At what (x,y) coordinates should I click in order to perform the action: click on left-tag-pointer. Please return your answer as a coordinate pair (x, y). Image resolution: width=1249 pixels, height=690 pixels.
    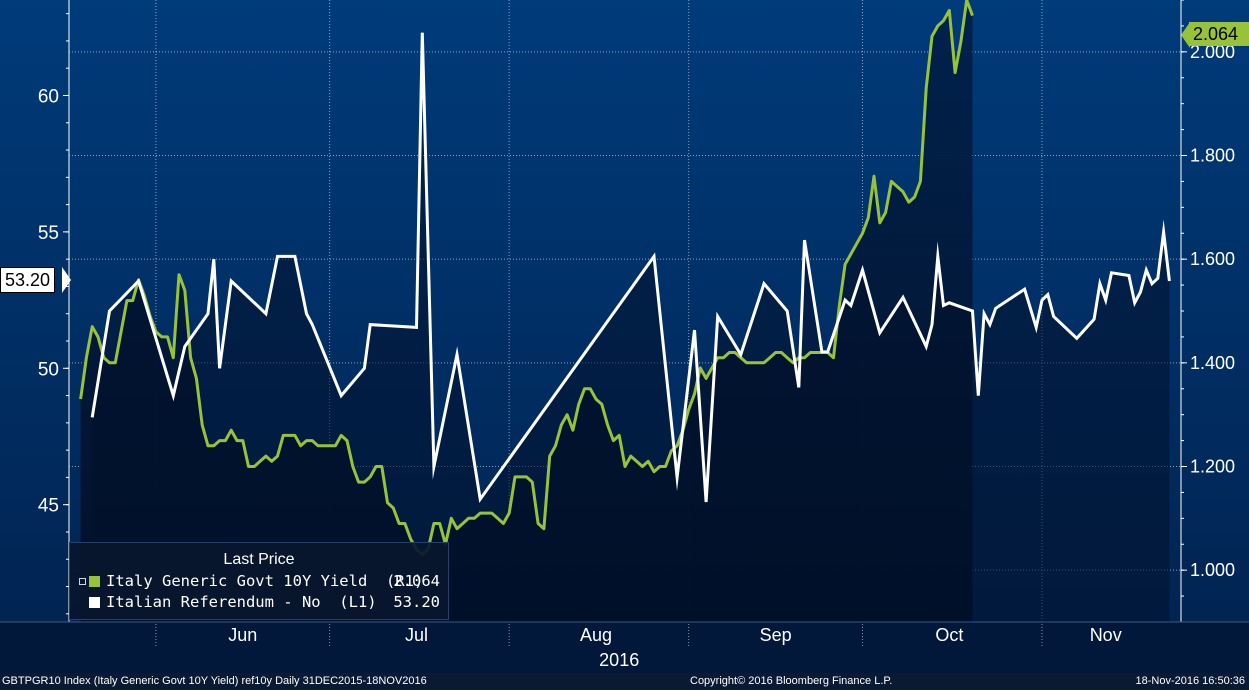
    Looking at the image, I should click on (66, 280).